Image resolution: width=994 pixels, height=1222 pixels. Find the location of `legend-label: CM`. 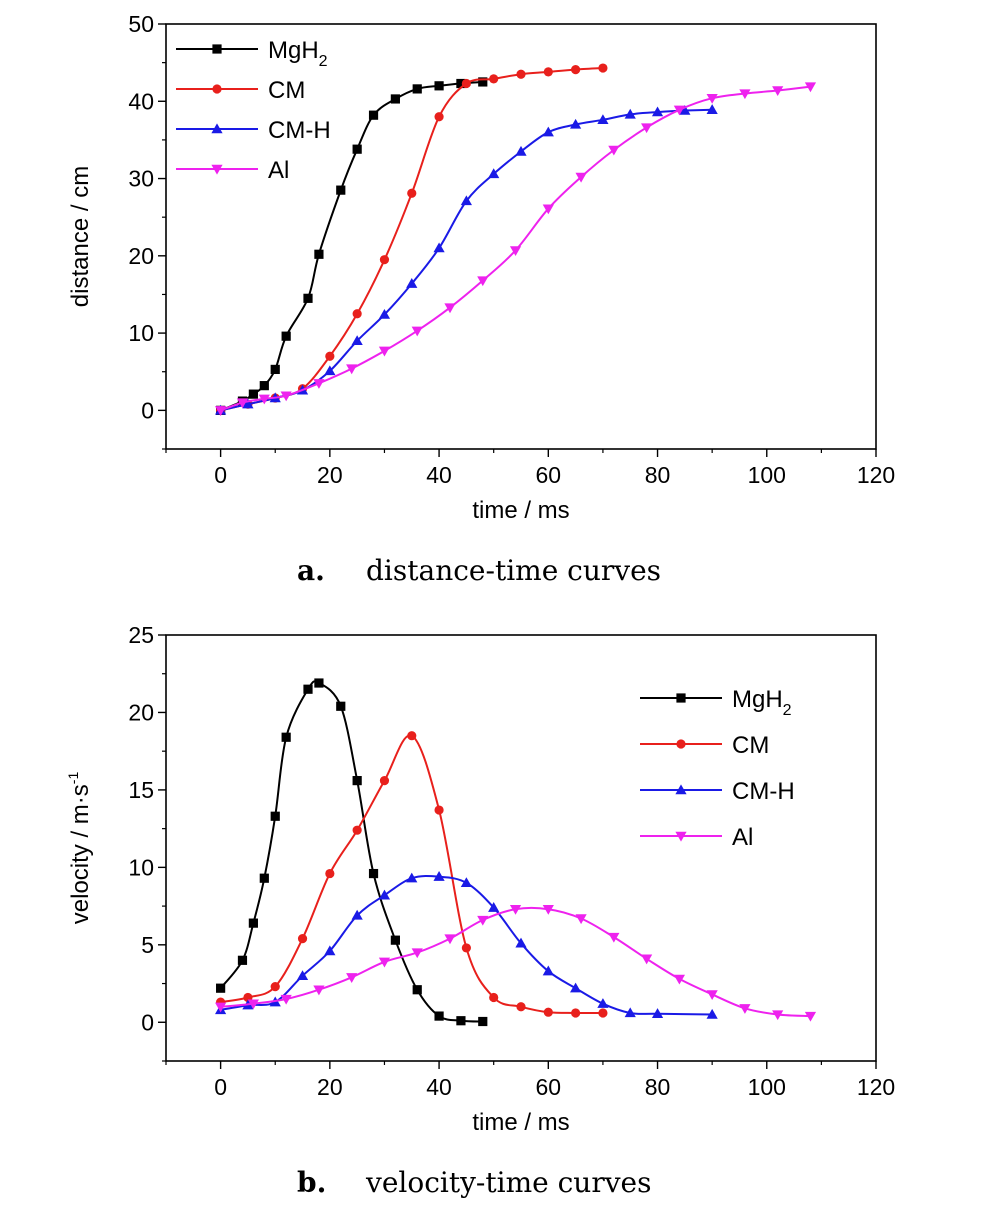

legend-label: CM is located at coordinates (286, 90).